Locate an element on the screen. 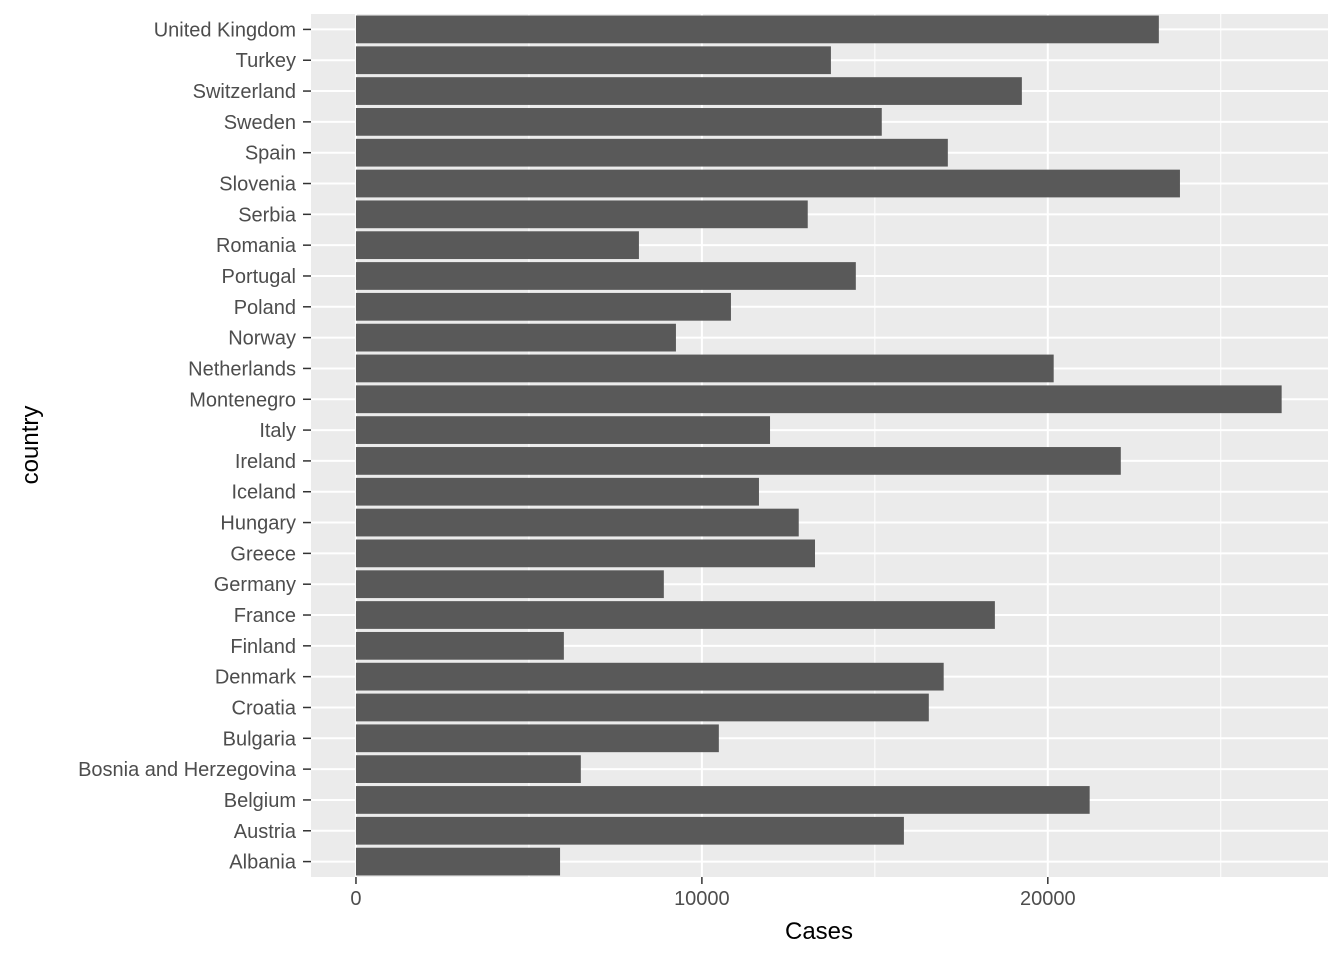  x-tick-label: 0 is located at coordinates (355, 899).